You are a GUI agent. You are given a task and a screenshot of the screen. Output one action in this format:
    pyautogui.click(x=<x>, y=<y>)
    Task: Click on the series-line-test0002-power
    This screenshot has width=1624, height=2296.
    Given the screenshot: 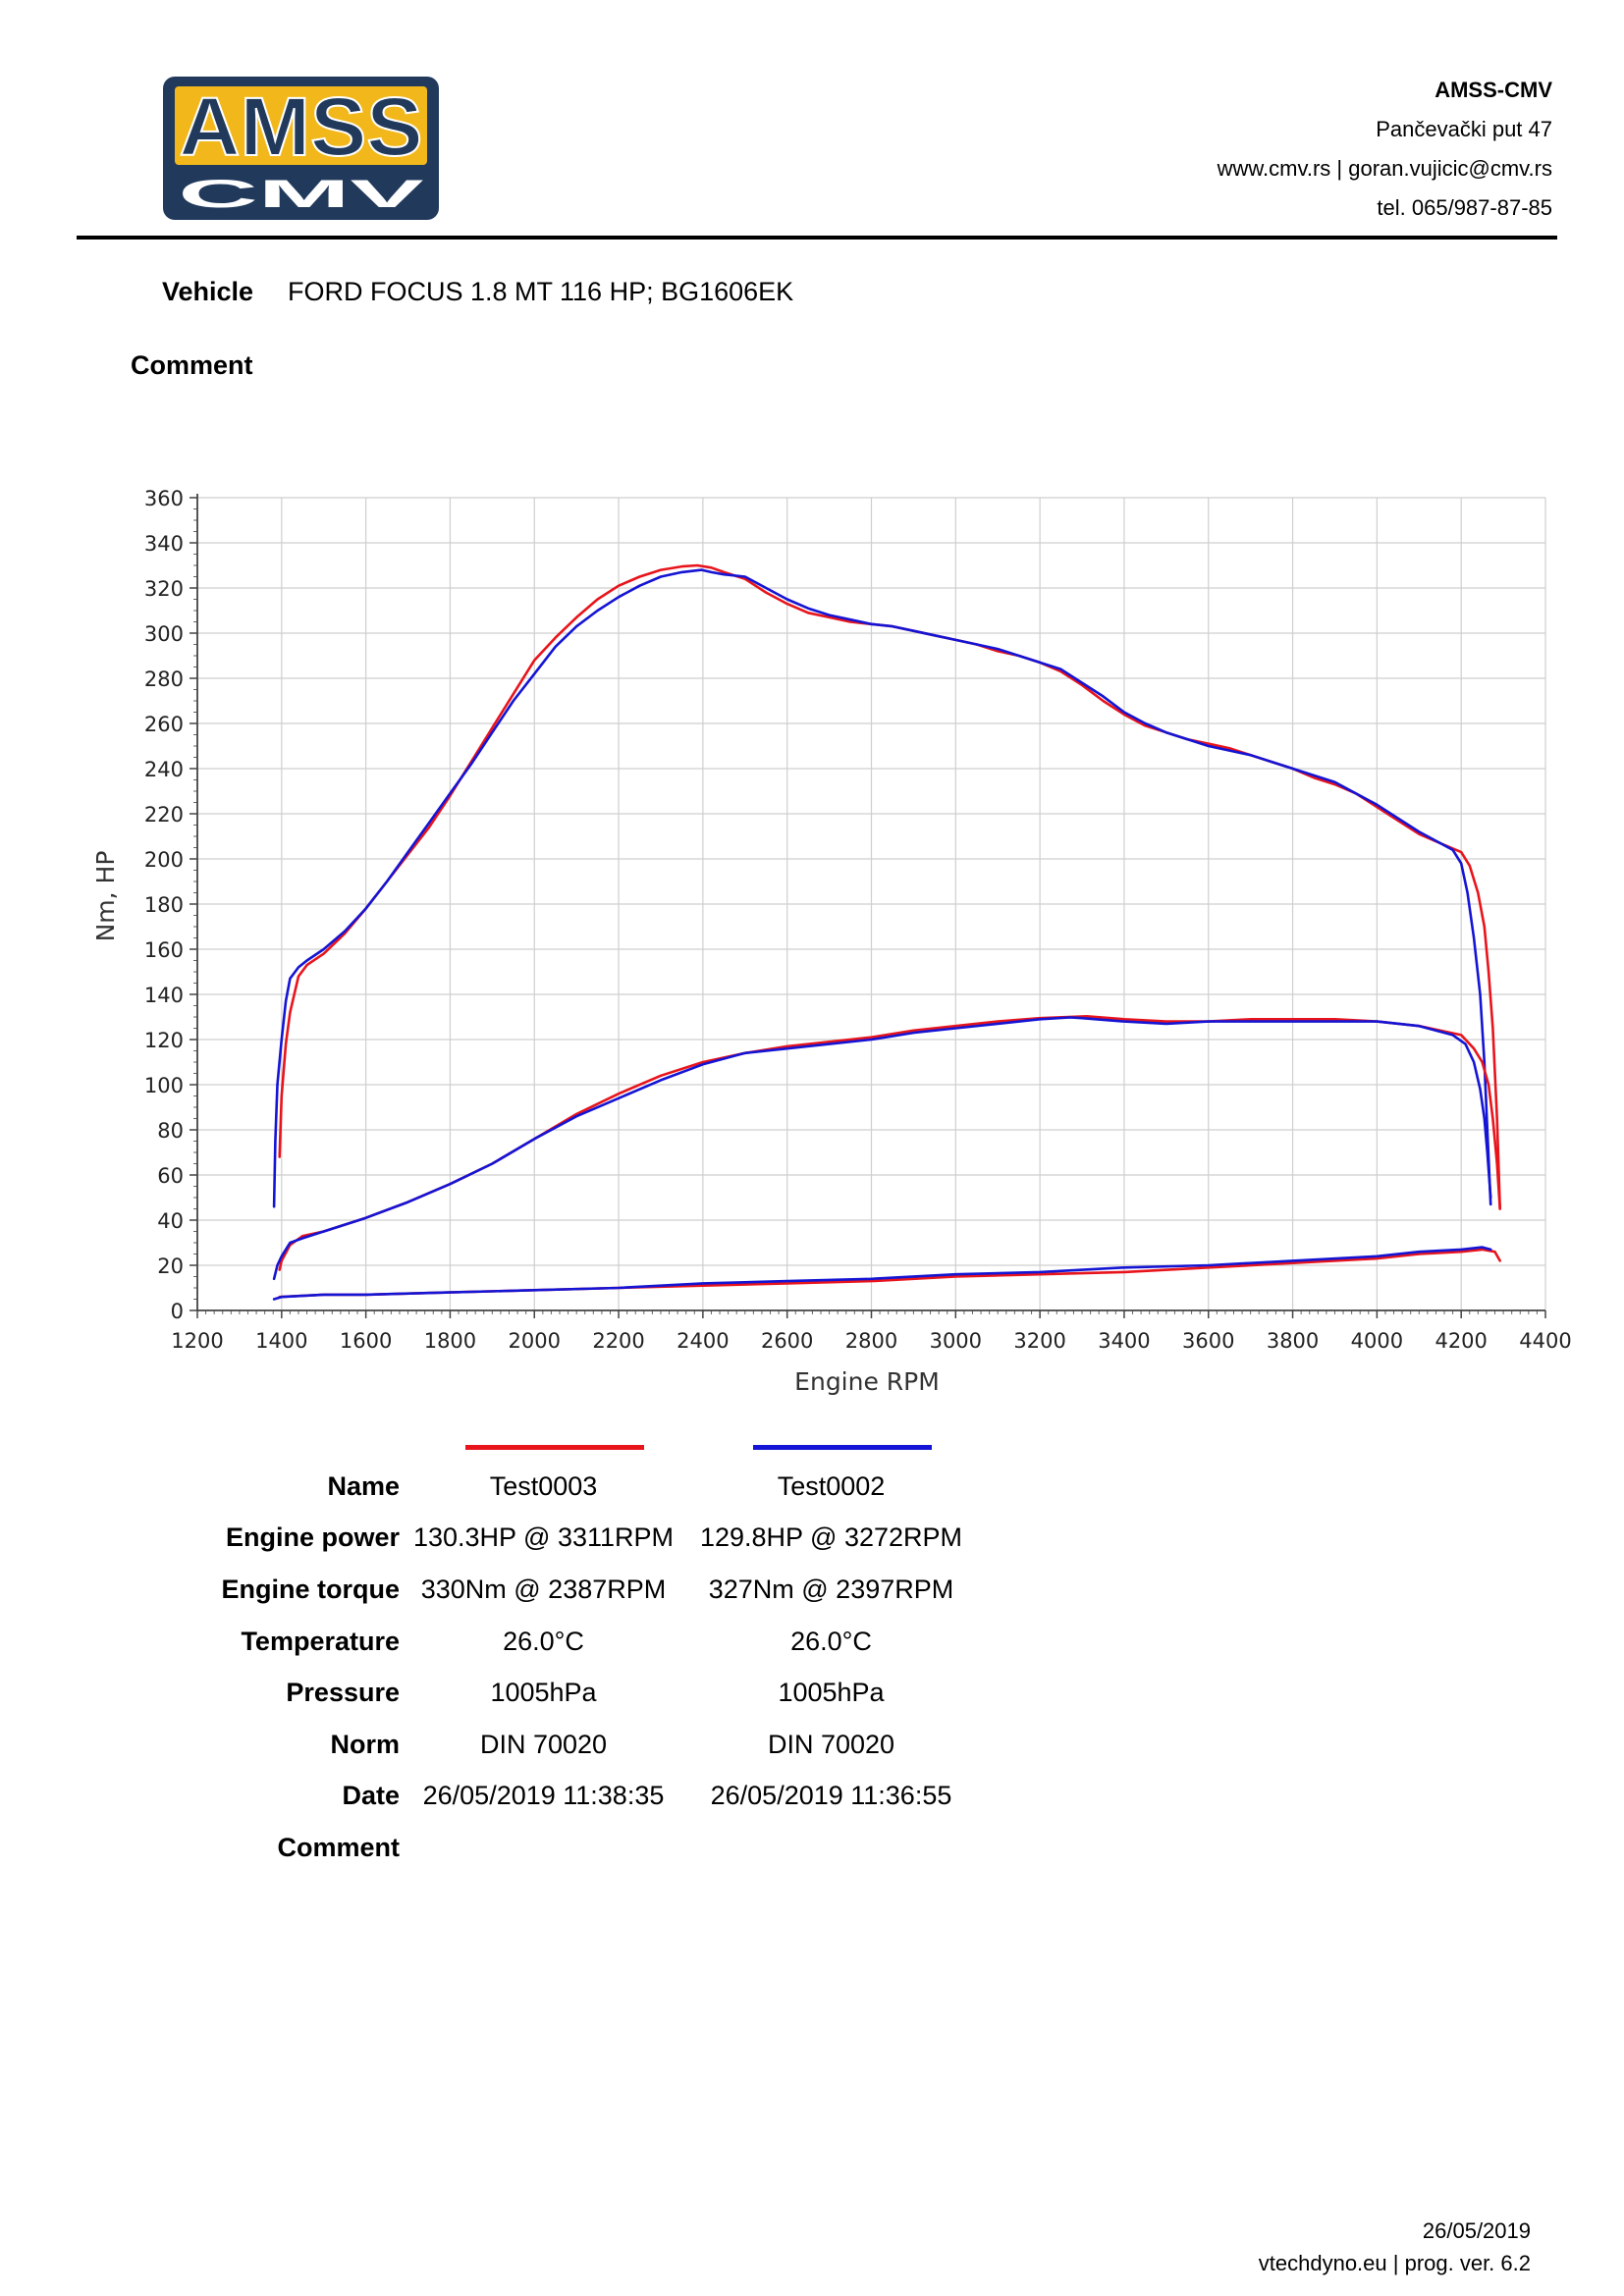 What is the action you would take?
    pyautogui.click(x=882, y=1148)
    